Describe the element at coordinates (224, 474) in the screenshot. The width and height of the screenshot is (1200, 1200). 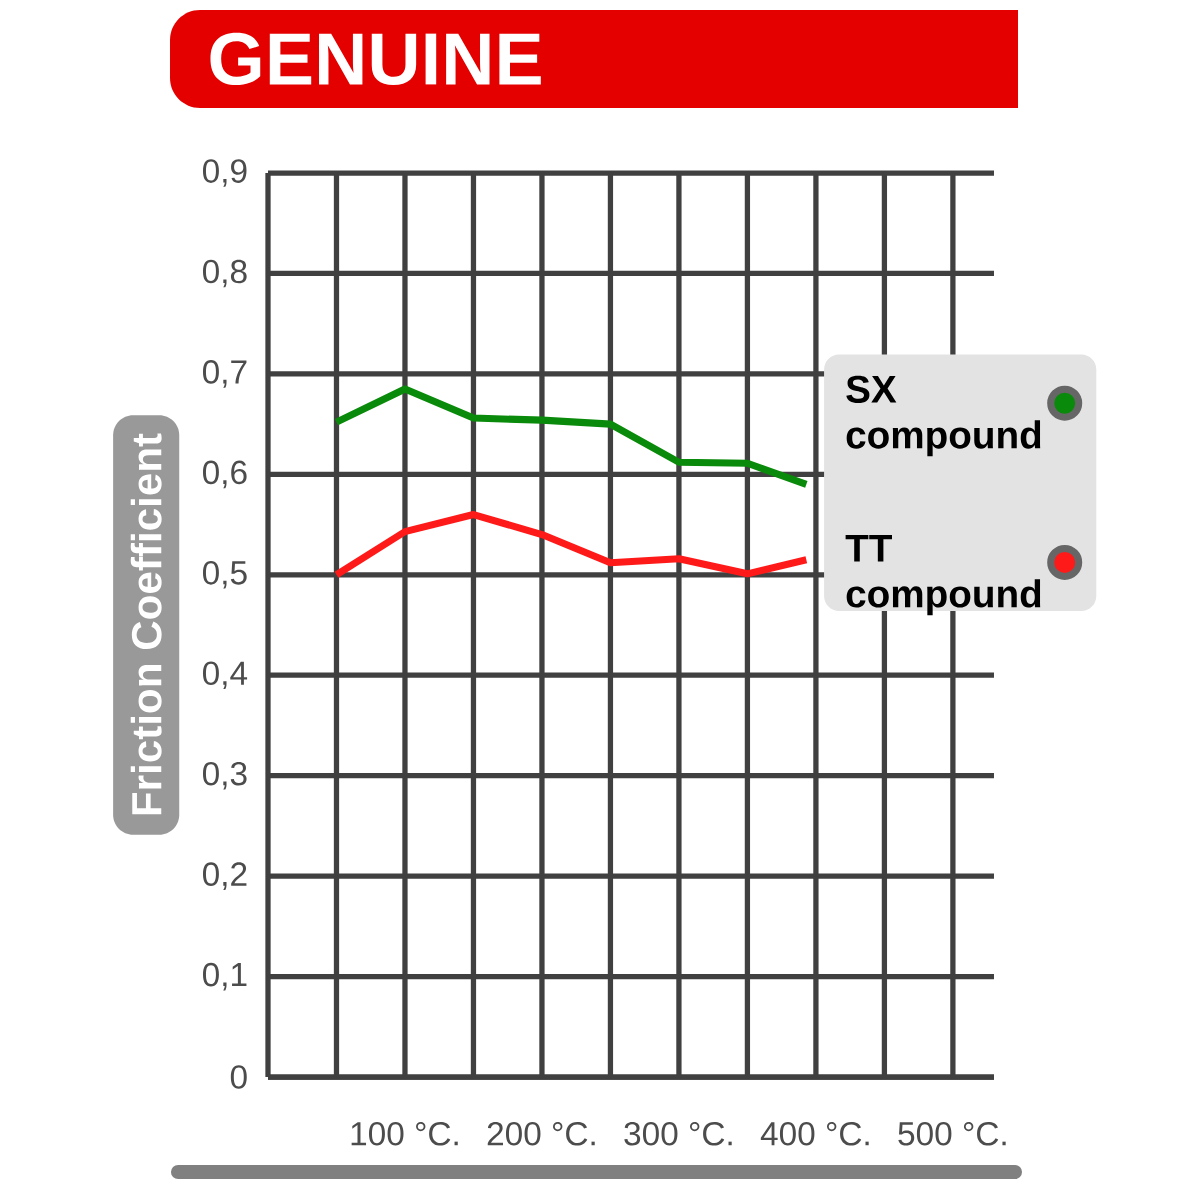
I see `y-tick-label: 0,6` at that location.